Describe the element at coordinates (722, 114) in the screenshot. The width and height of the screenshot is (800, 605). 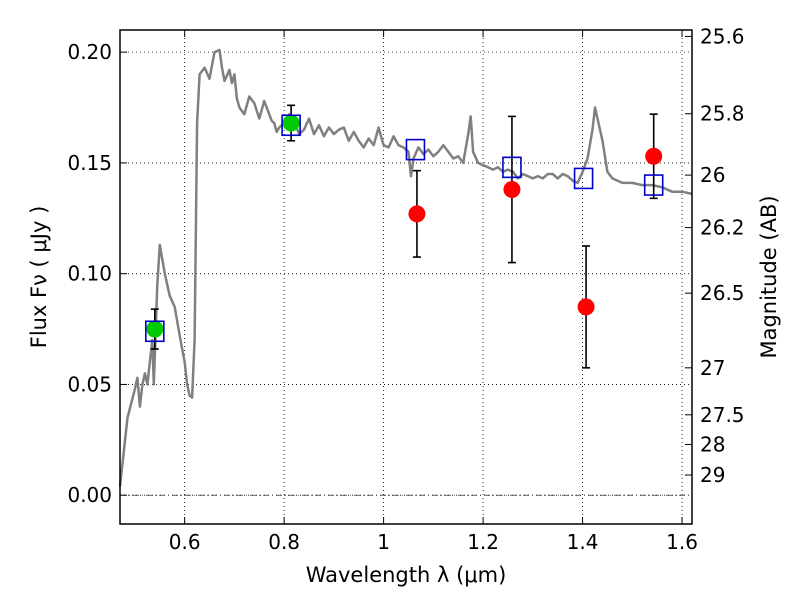
I see `y2-tick-label: 25.8` at that location.